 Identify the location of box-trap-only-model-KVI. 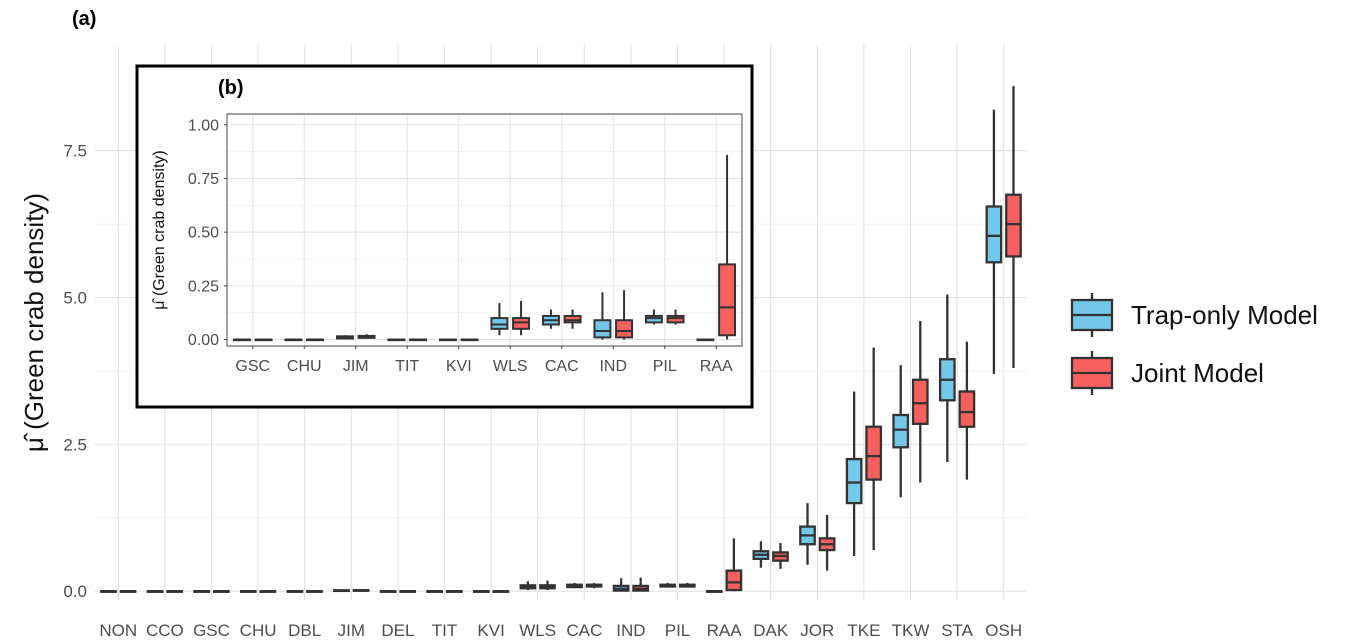
(481, 591).